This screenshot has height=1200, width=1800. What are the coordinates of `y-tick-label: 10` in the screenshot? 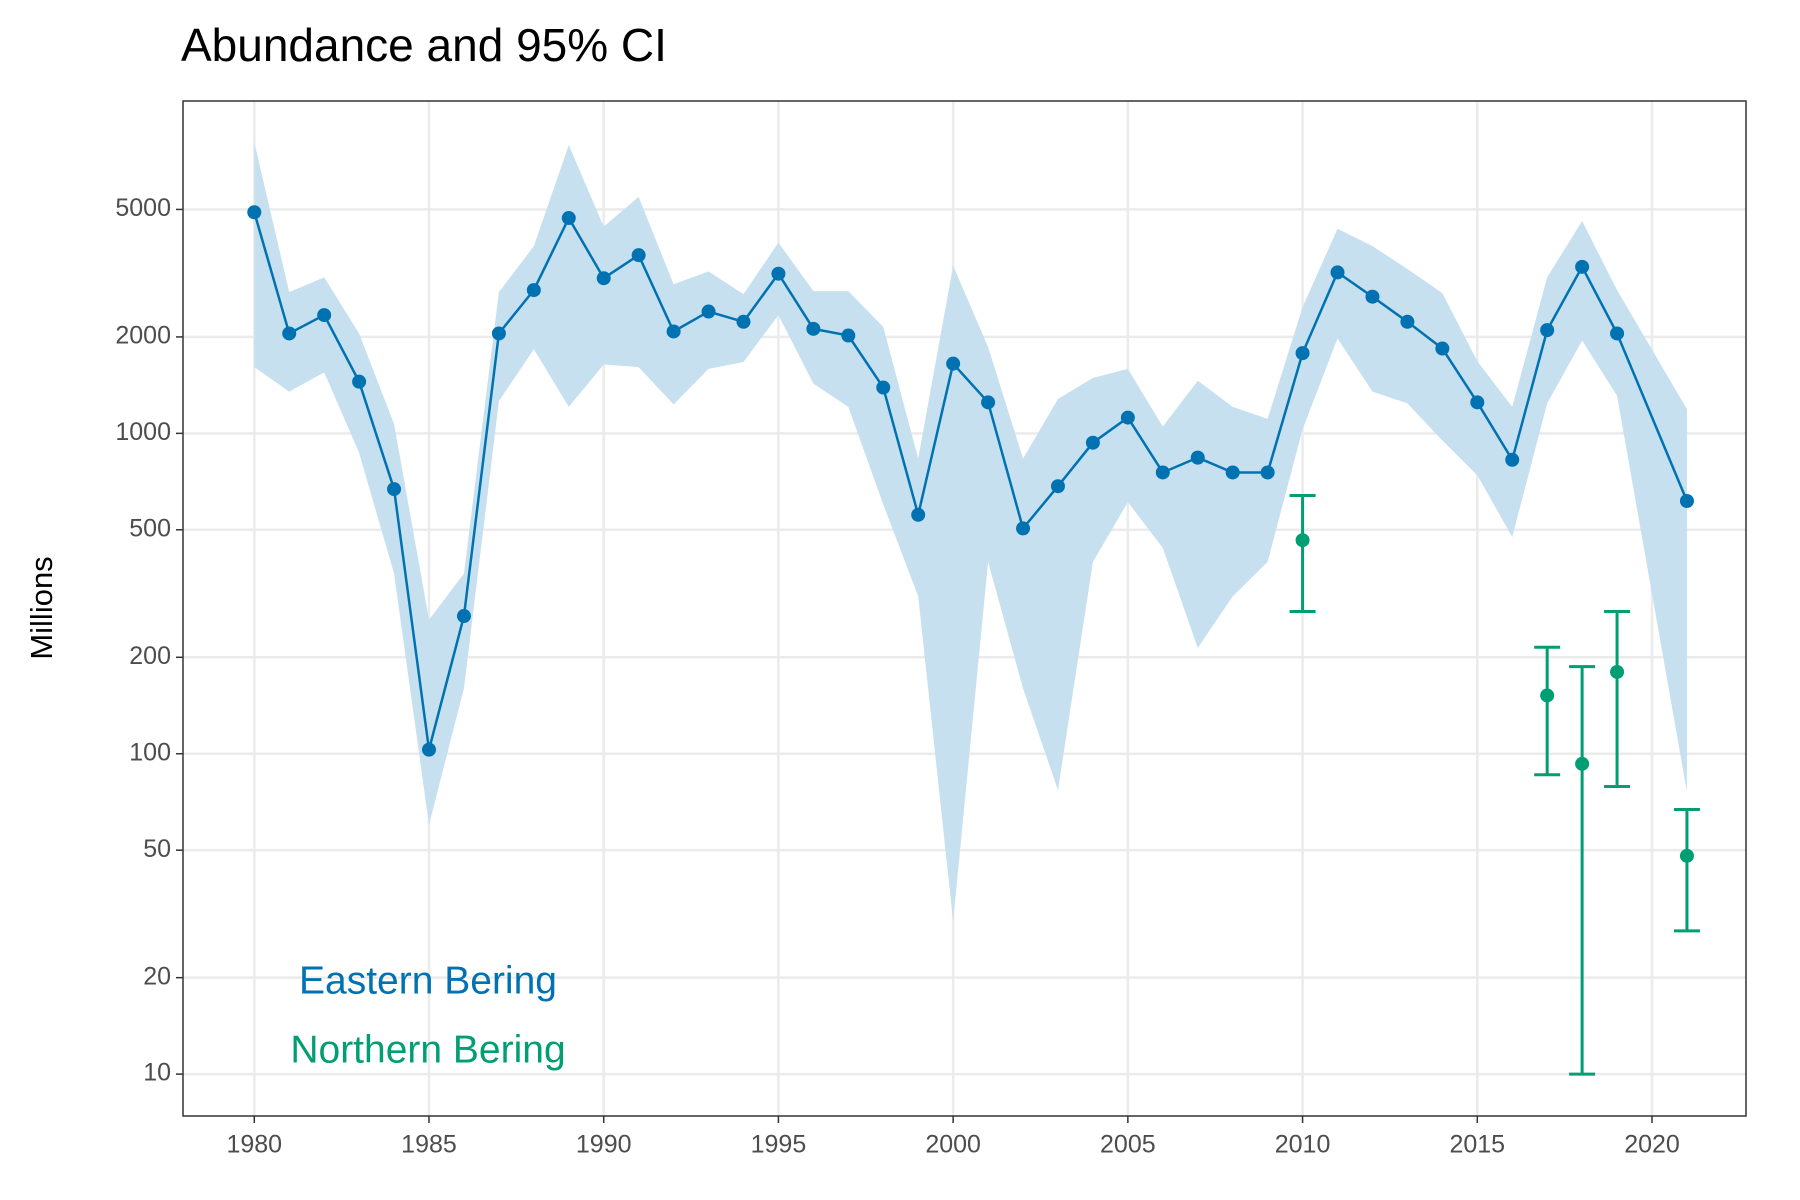 It's located at (157, 1073).